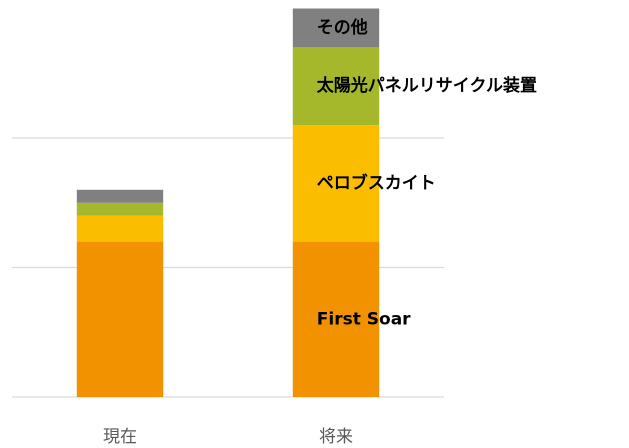 This screenshot has width=629, height=448. What do you see at coordinates (376, 182) in the screenshot?
I see `series-label: ペロブスカイト` at bounding box center [376, 182].